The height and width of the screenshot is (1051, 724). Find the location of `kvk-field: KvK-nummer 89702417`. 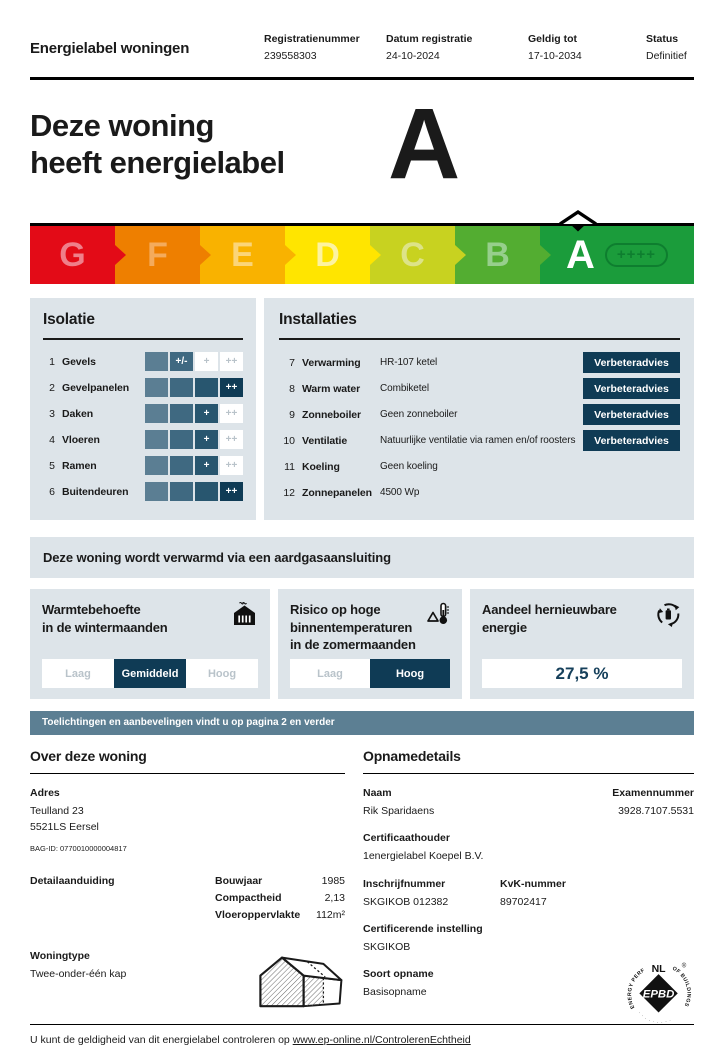

kvk-field: KvK-nummer 89702417 is located at coordinates (533, 892).